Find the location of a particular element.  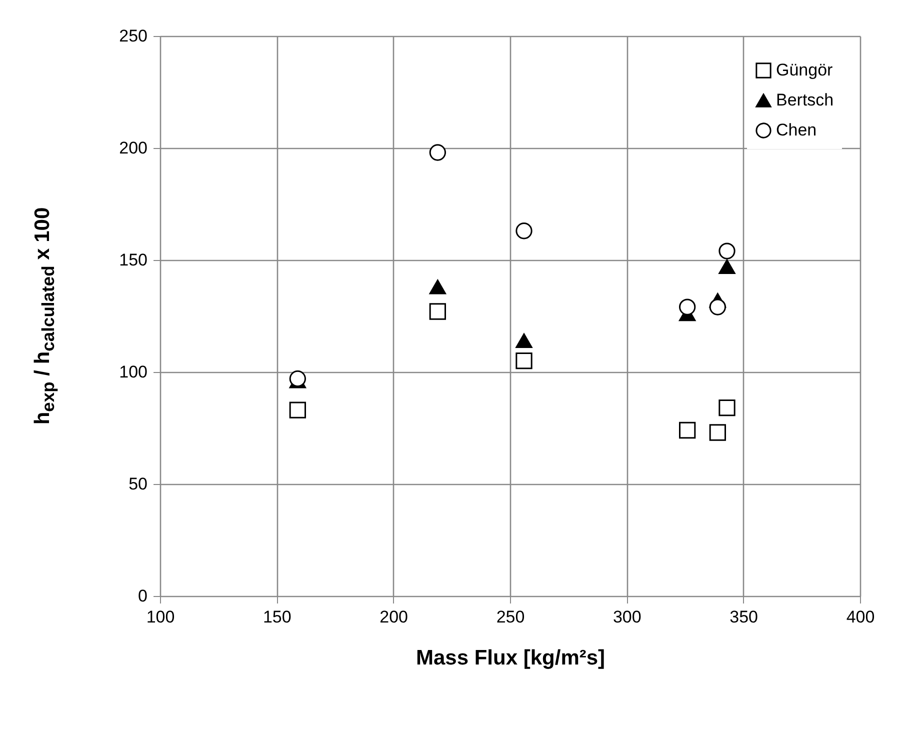

y-tick-label: 0 is located at coordinates (143, 596).